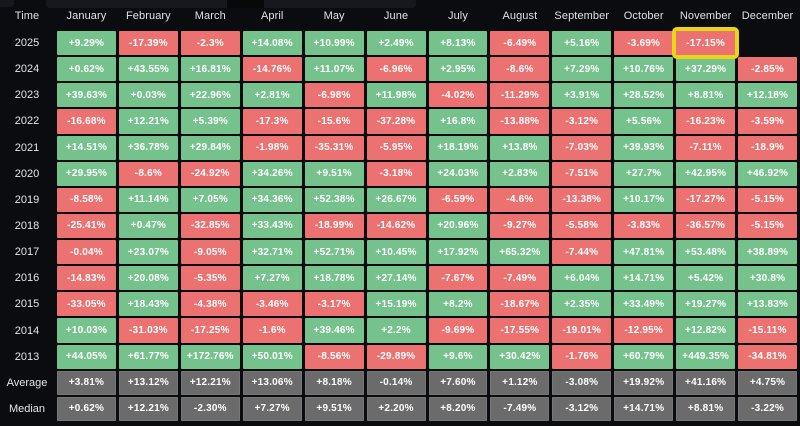  What do you see at coordinates (334, 121) in the screenshot?
I see `cell-2022-may: -15.6%` at bounding box center [334, 121].